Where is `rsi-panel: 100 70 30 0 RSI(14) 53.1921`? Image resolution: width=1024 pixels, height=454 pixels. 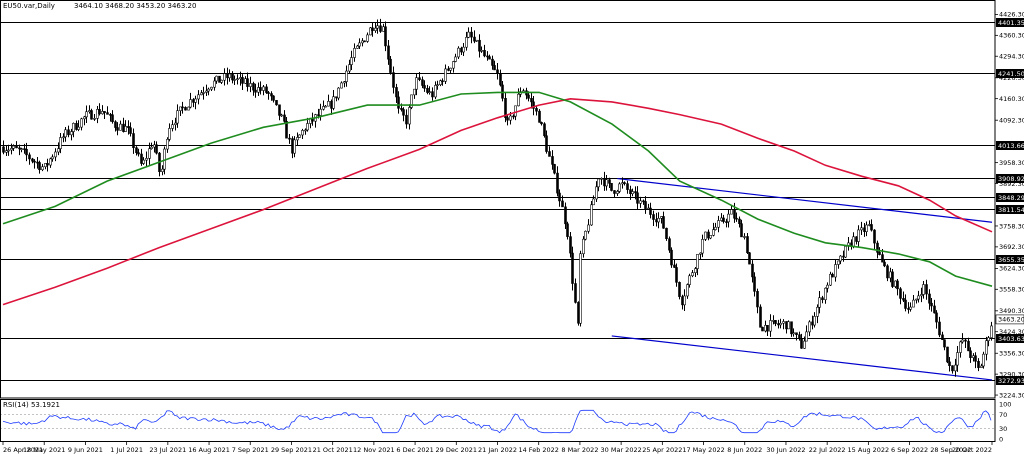 rsi-panel: 100 70 30 0 RSI(14) 53.1921 is located at coordinates (505, 421).